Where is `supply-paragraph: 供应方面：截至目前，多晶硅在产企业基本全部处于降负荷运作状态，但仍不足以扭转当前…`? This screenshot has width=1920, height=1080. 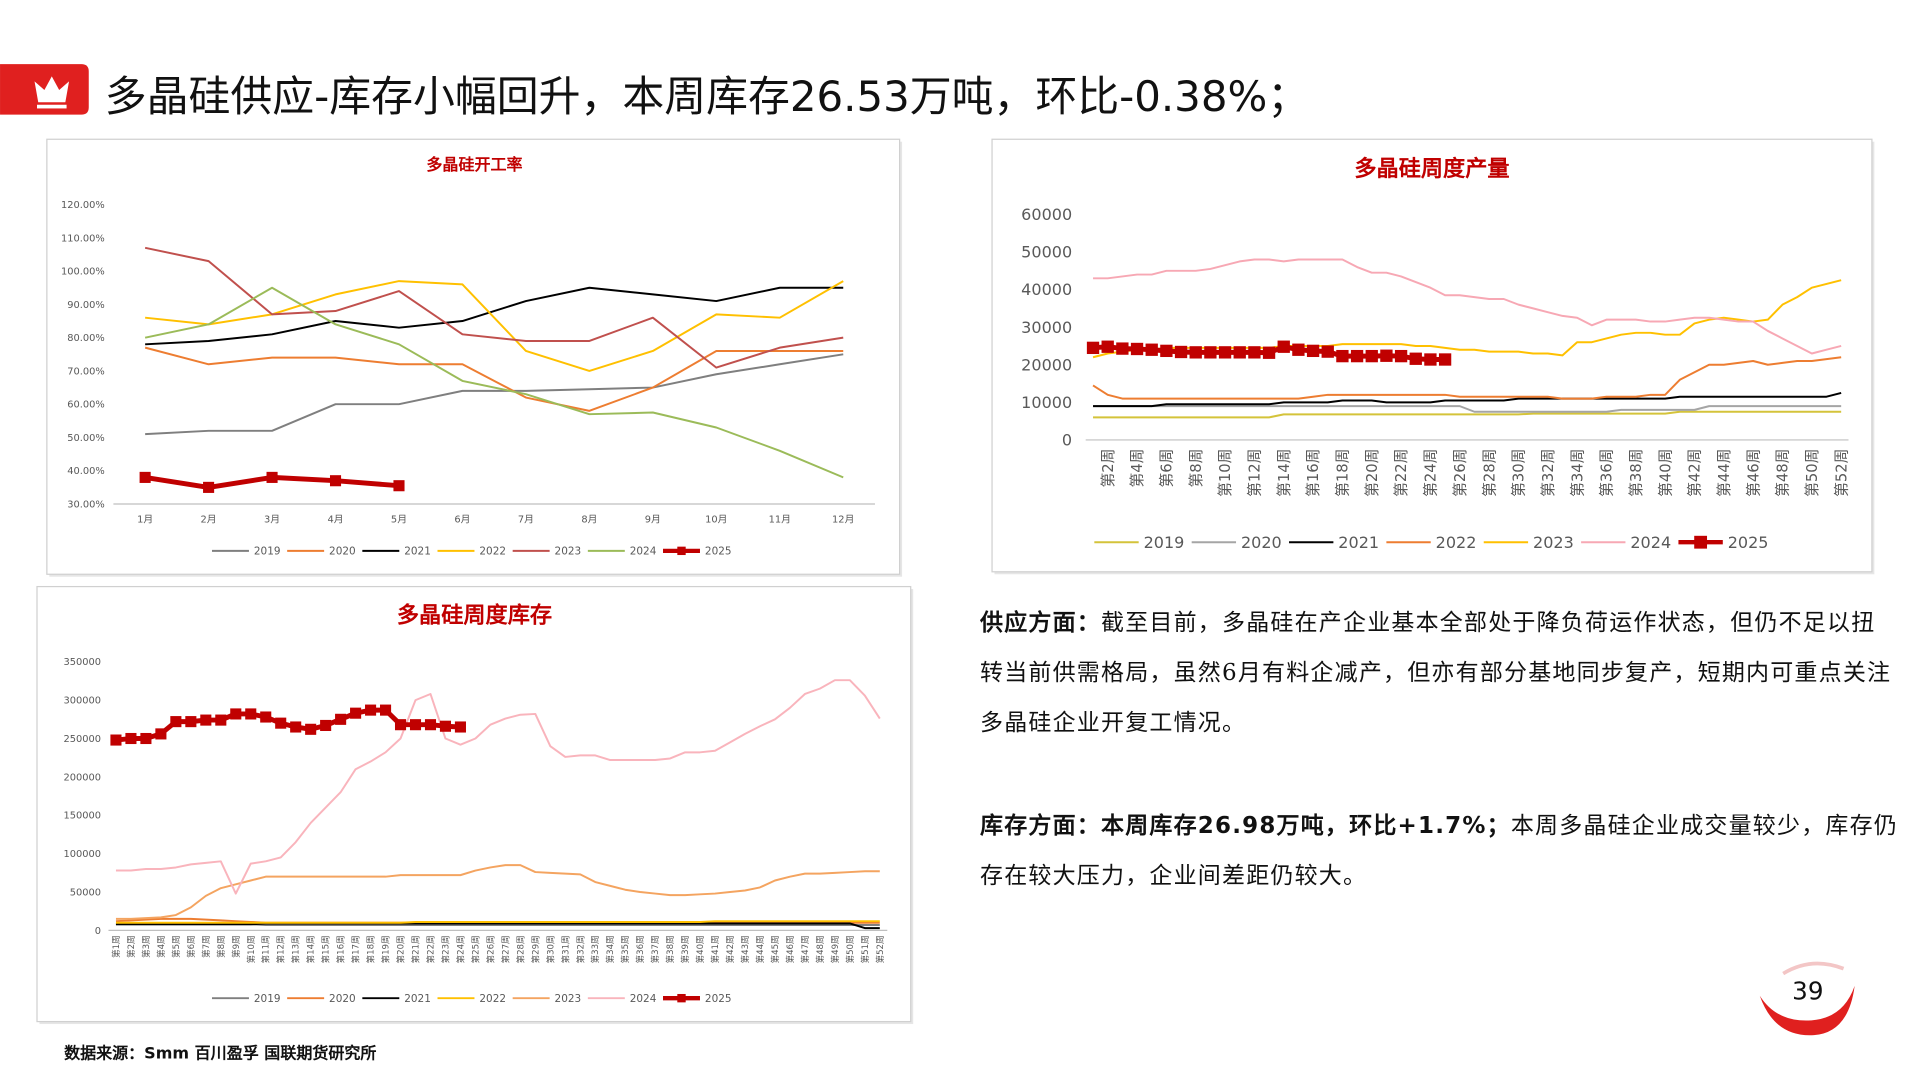
supply-paragraph: 供应方面：截至目前，多晶硅在产企业基本全部处于降负荷运作状态，但仍不足以扭转当前… is located at coordinates (1439, 673).